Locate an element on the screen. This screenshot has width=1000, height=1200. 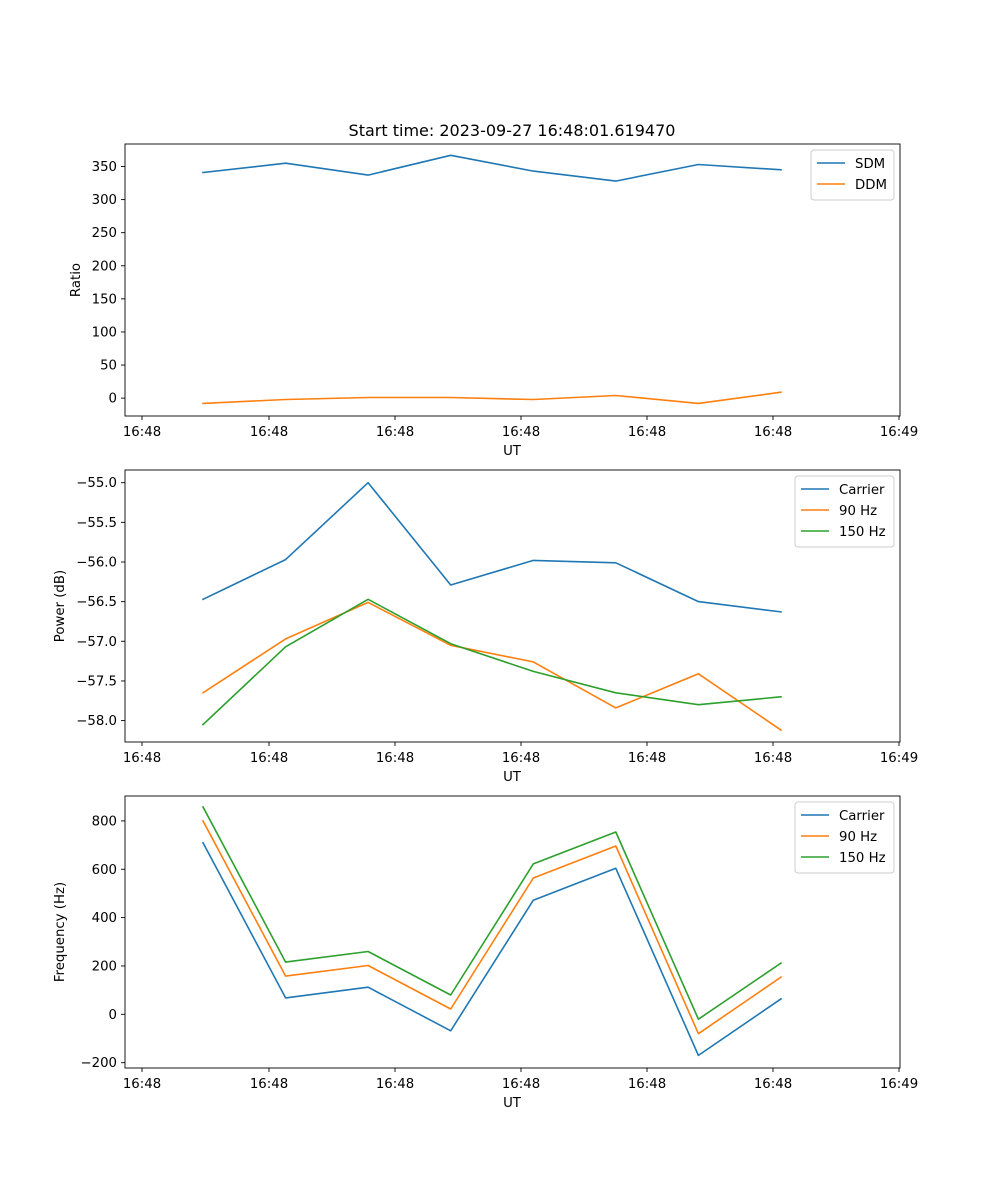
legend-label-frequency-2: 150 Hz is located at coordinates (862, 858).